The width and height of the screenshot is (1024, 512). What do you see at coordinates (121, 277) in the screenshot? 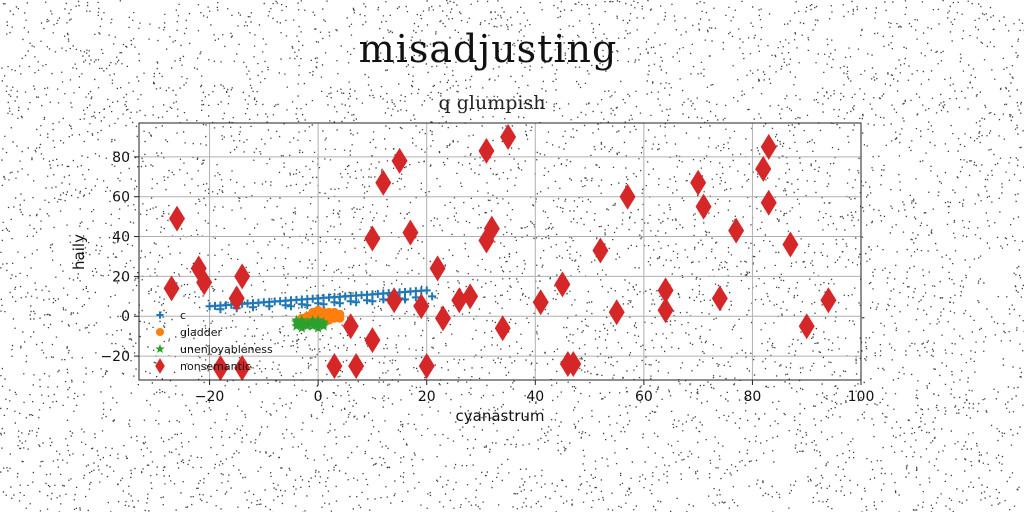
I see `y-tick-label: 20` at bounding box center [121, 277].